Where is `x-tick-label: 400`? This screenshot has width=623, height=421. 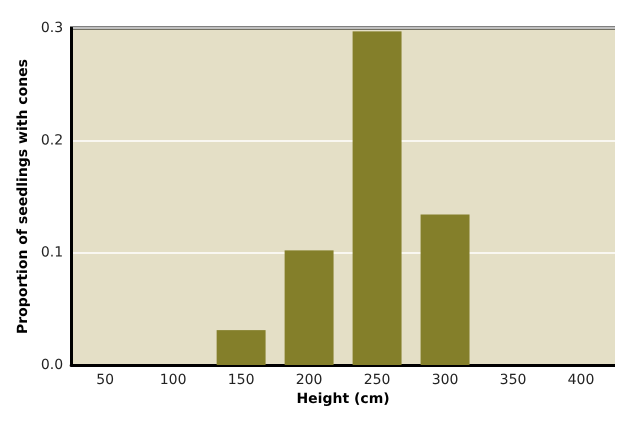
x-tick-label: 400 is located at coordinates (581, 380).